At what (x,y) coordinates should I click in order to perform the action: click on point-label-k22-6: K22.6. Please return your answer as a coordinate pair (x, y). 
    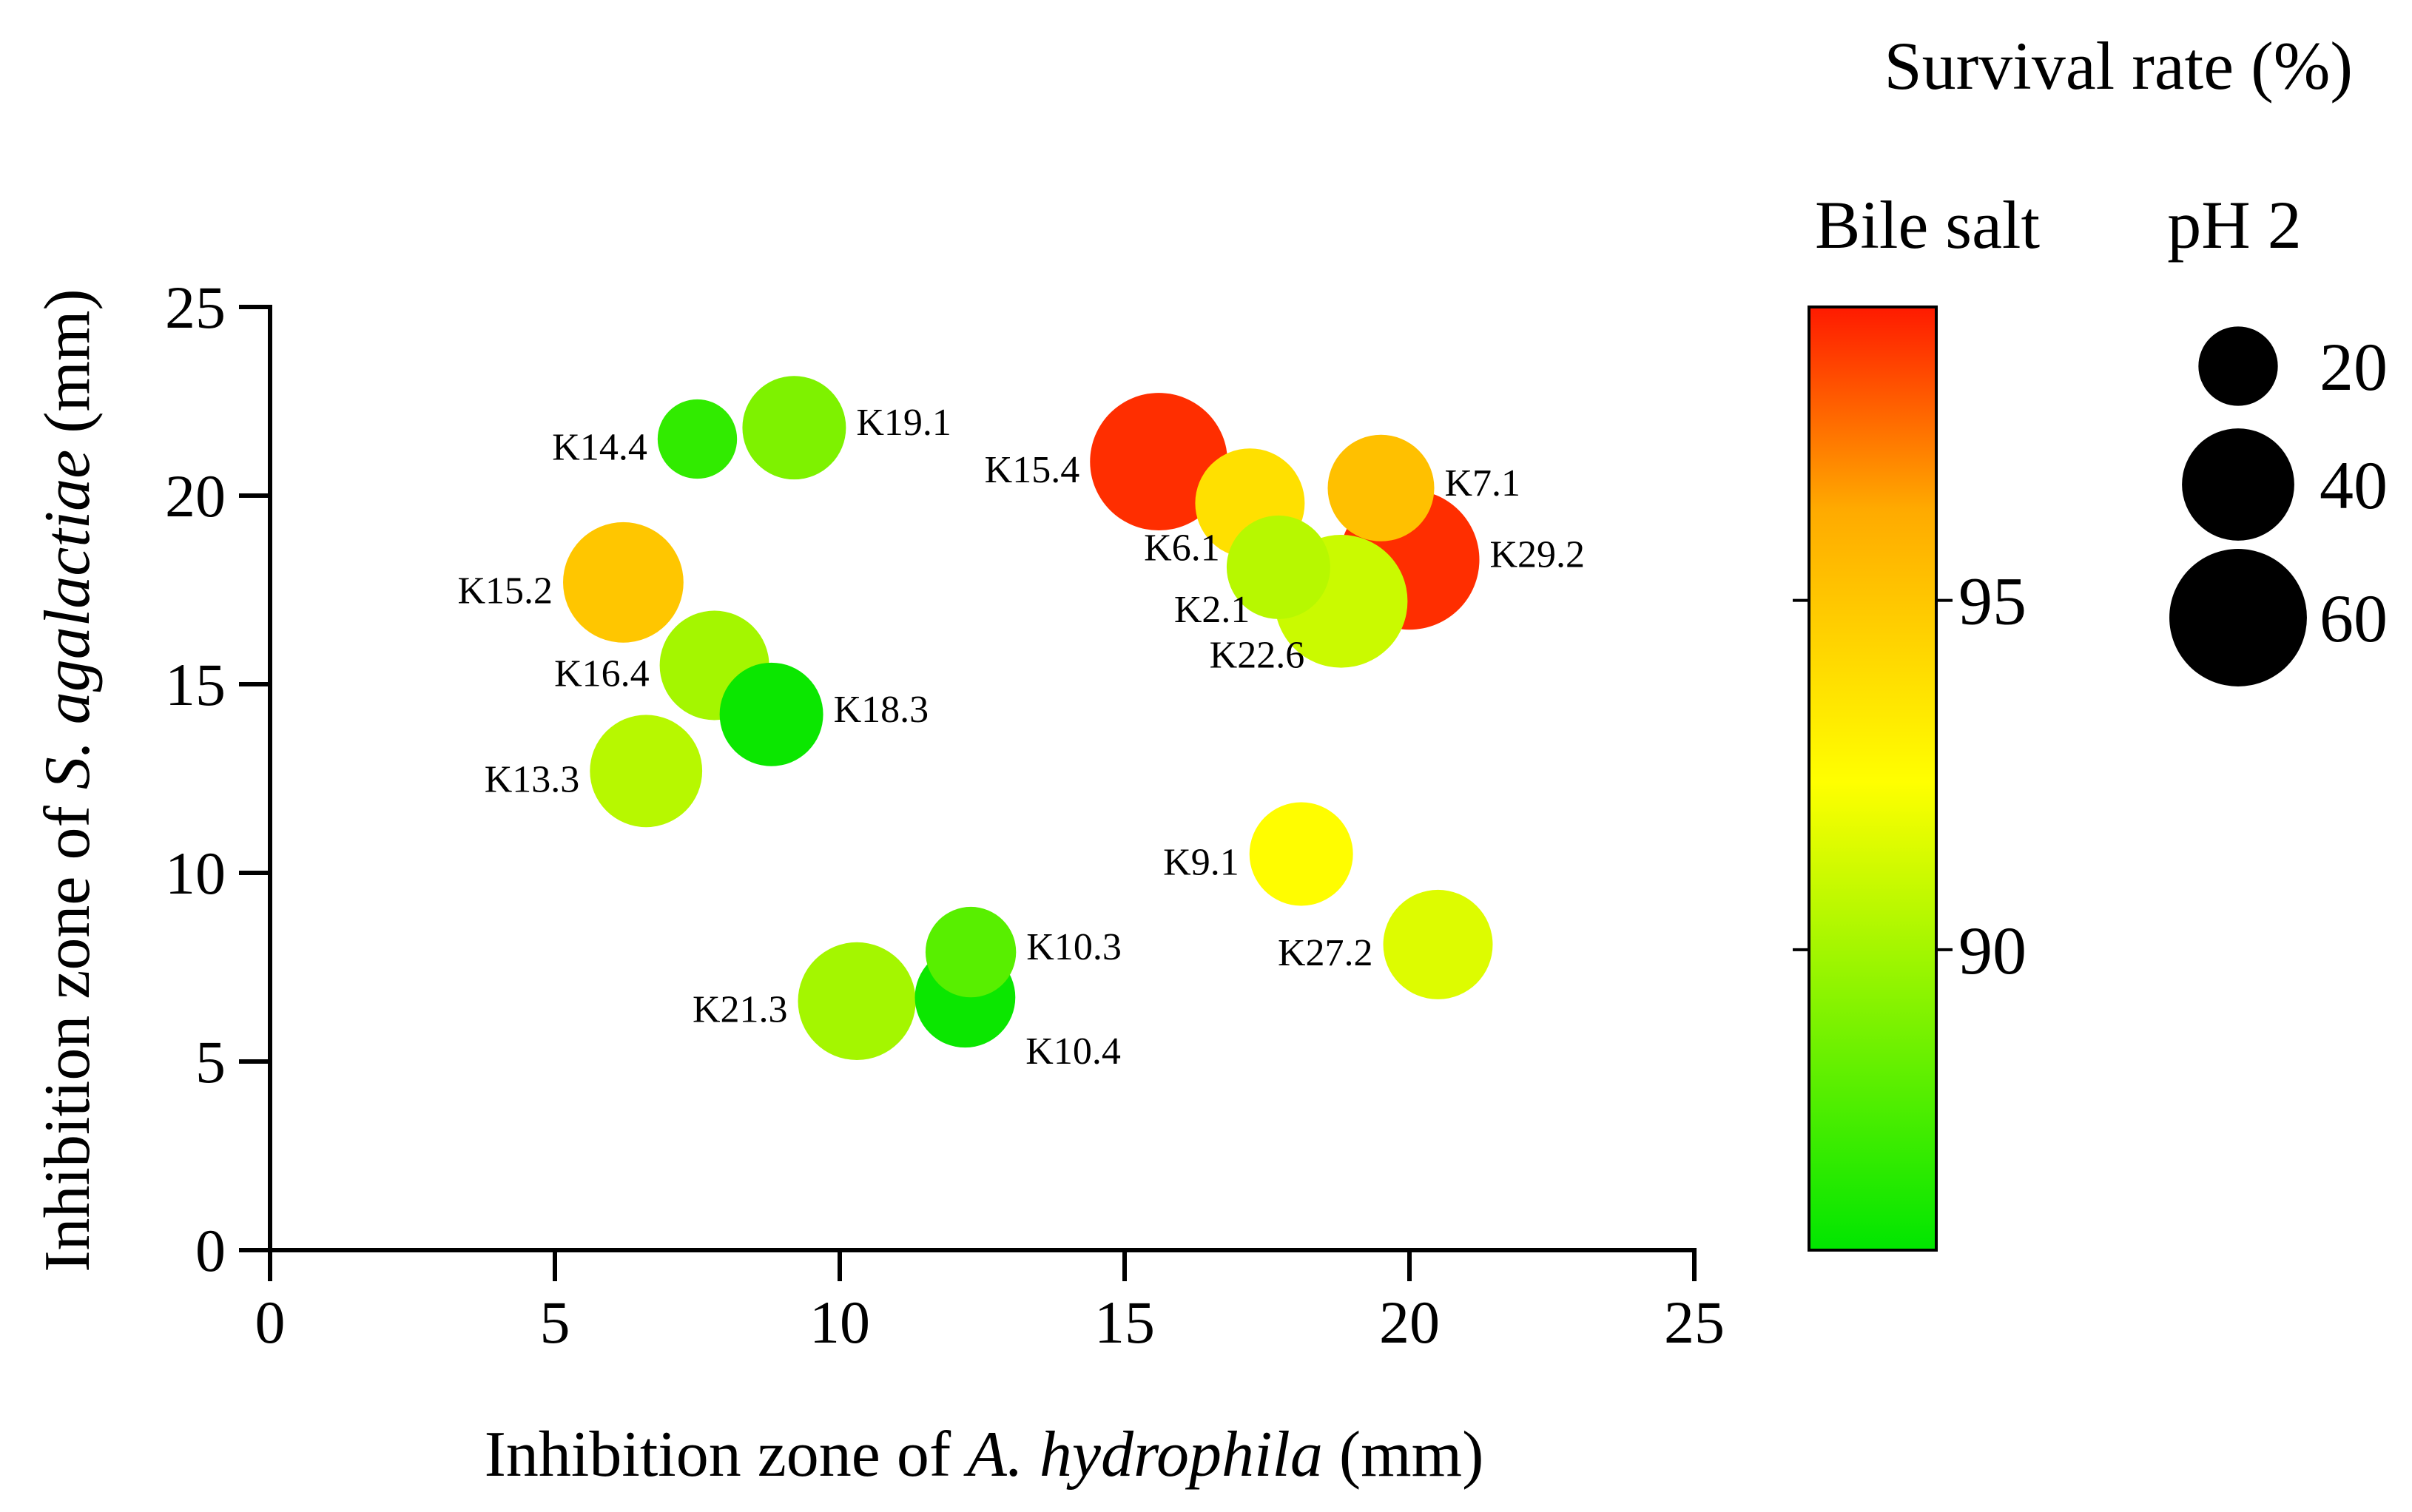
    Looking at the image, I should click on (1257, 656).